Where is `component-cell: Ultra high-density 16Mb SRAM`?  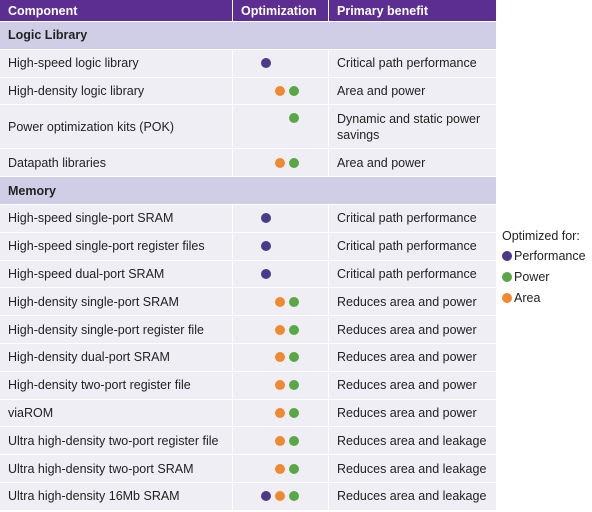
component-cell: Ultra high-density 16Mb SRAM is located at coordinates (116, 496).